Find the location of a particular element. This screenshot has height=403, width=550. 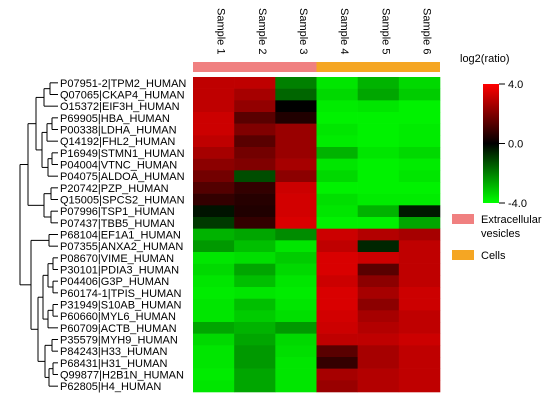

row-label: O15372|EIF3H_HUMAN is located at coordinates (120, 107).